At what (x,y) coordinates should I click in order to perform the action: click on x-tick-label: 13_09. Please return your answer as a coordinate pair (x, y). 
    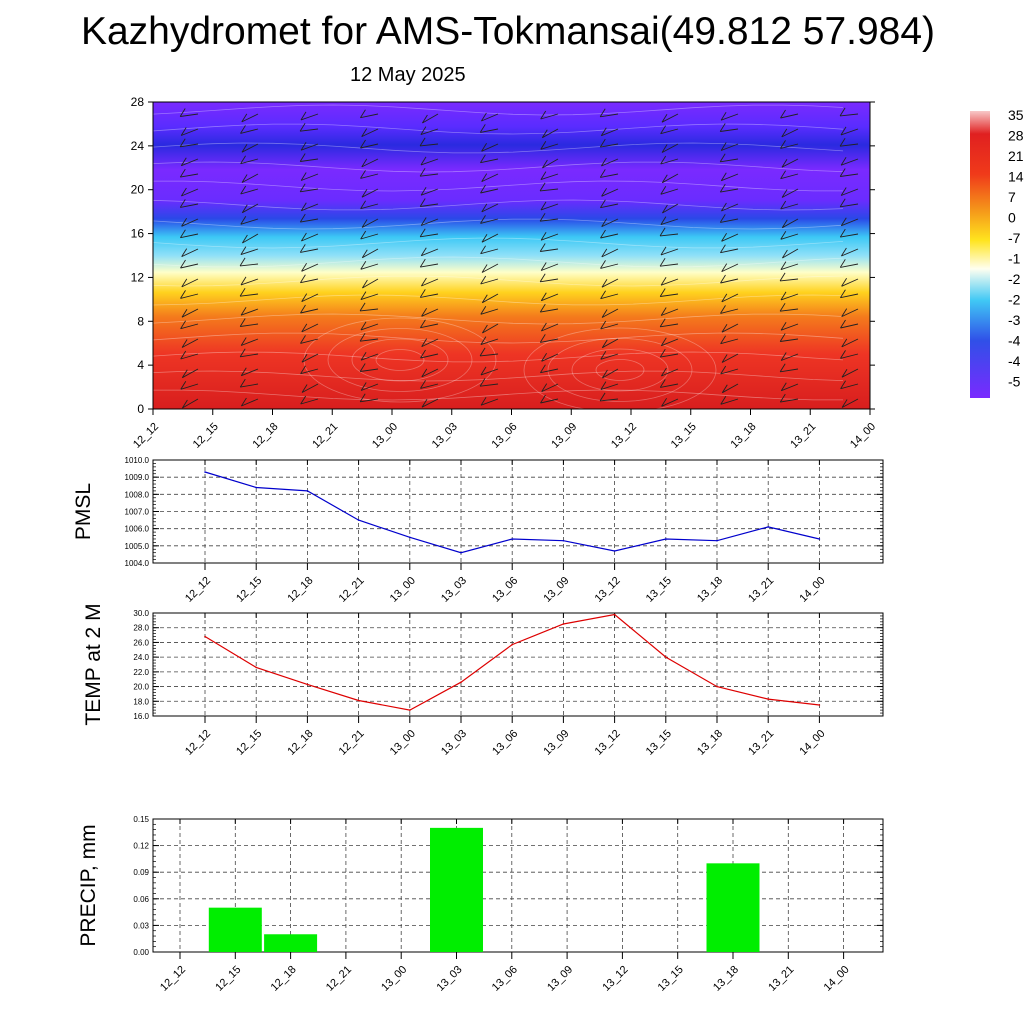
    Looking at the image, I should click on (556, 590).